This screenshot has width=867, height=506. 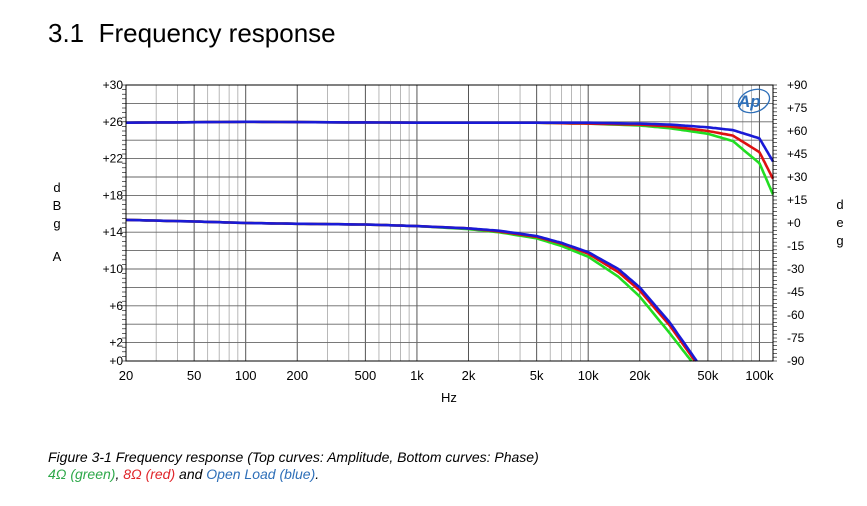 What do you see at coordinates (116, 306) in the screenshot?
I see `left-tick-label: +6` at bounding box center [116, 306].